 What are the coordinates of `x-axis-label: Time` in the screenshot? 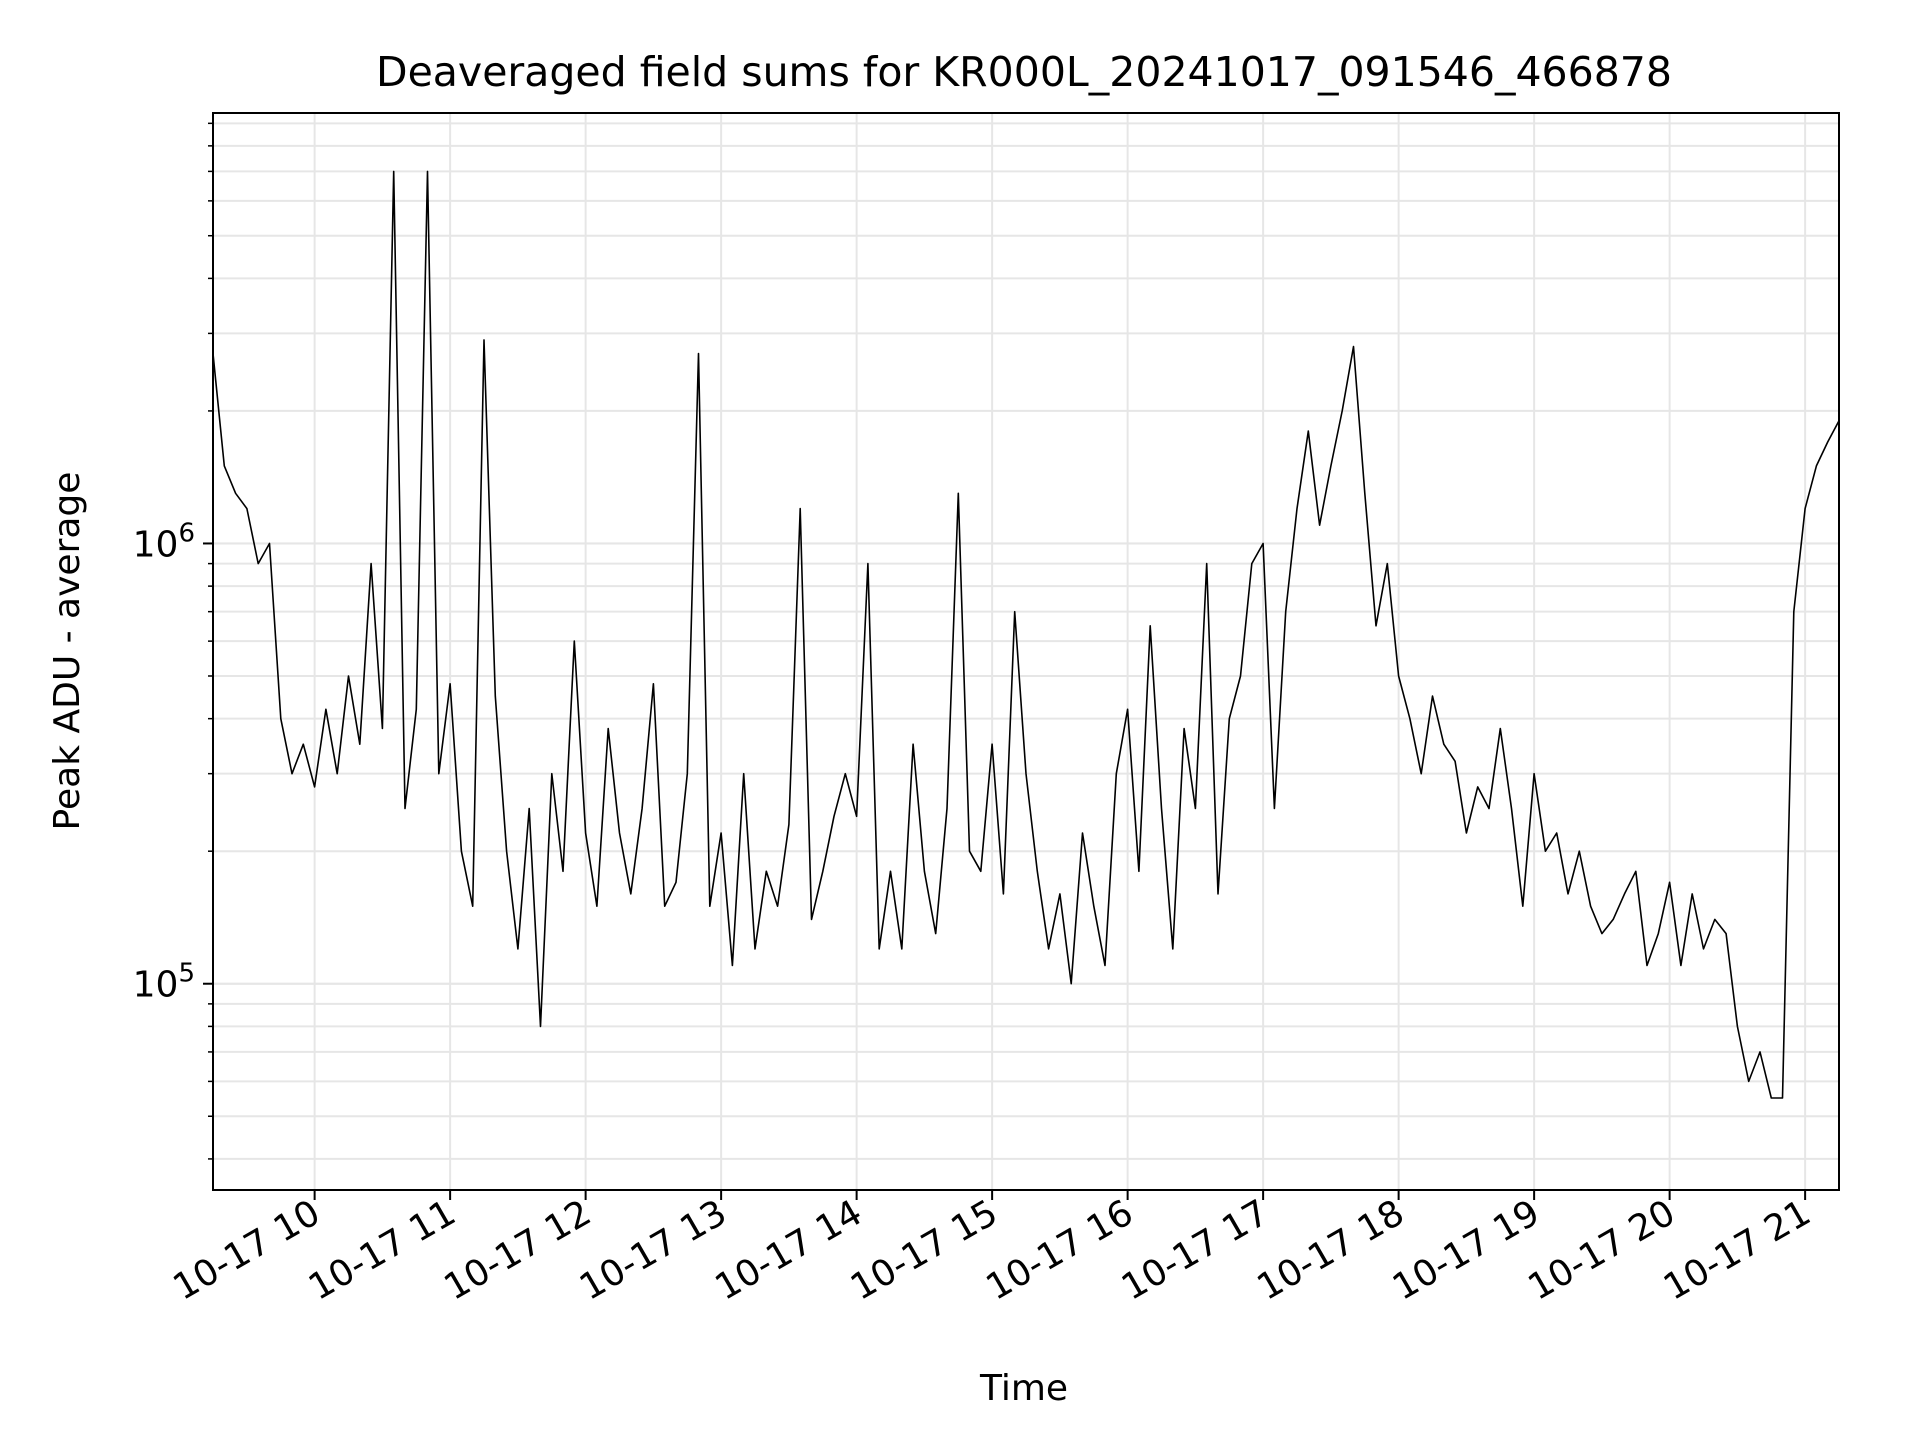 It's located at (1023, 1388).